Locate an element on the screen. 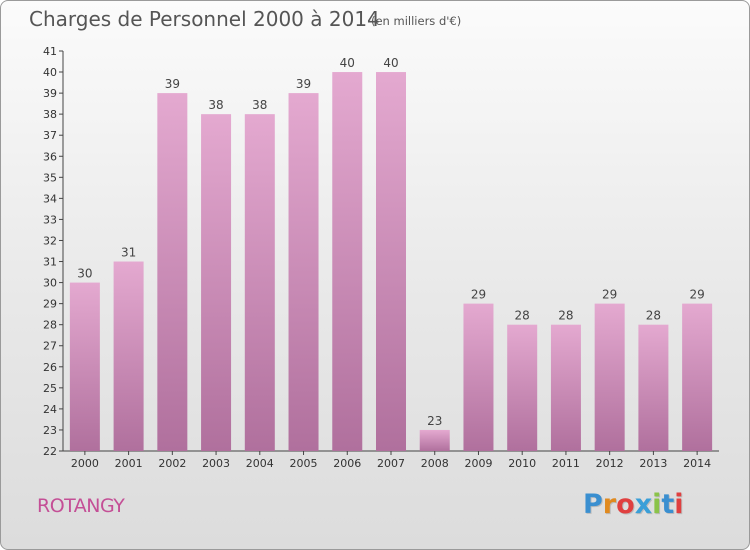  y-tick-label: 29 is located at coordinates (50, 304).